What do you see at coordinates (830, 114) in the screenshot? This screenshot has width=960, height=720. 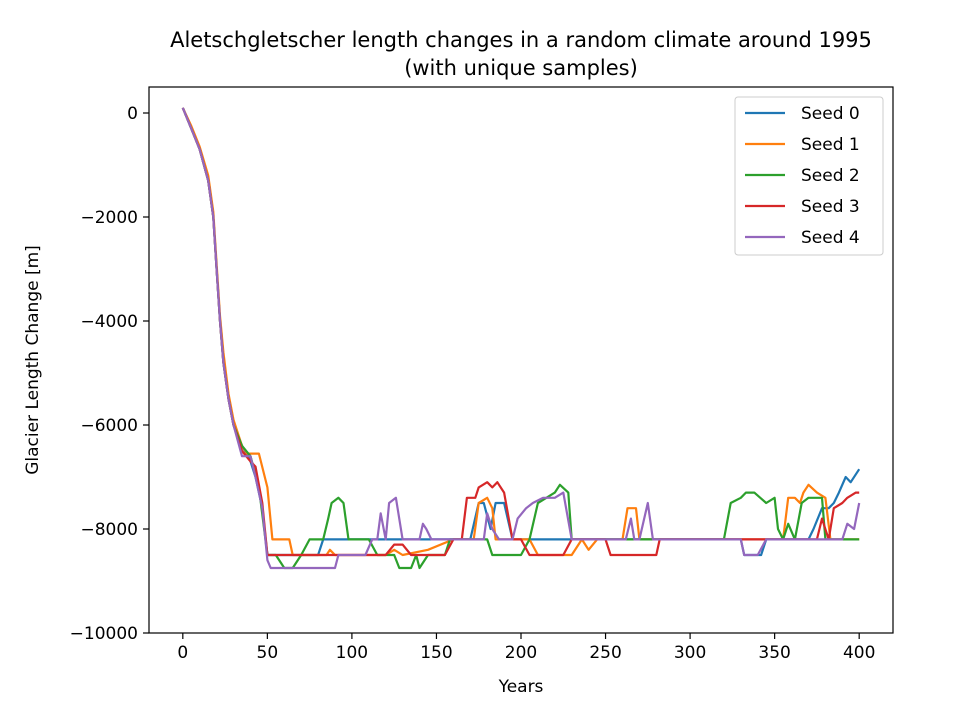 I see `legend-label-seed-0: Seed 0` at bounding box center [830, 114].